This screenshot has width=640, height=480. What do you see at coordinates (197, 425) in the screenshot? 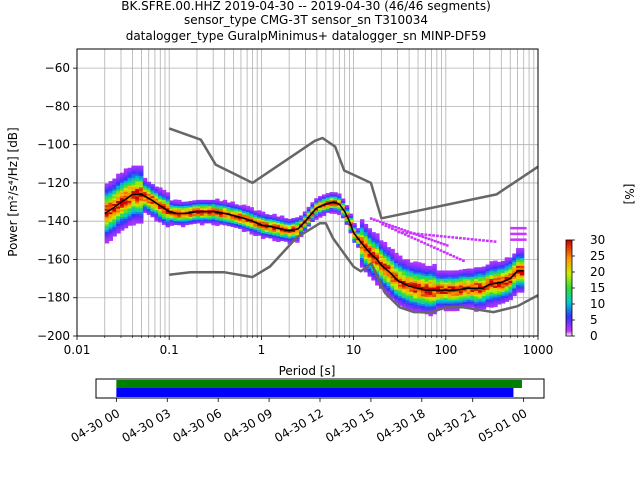
I see `timeline-tick-label: 04-30 06` at bounding box center [197, 425].